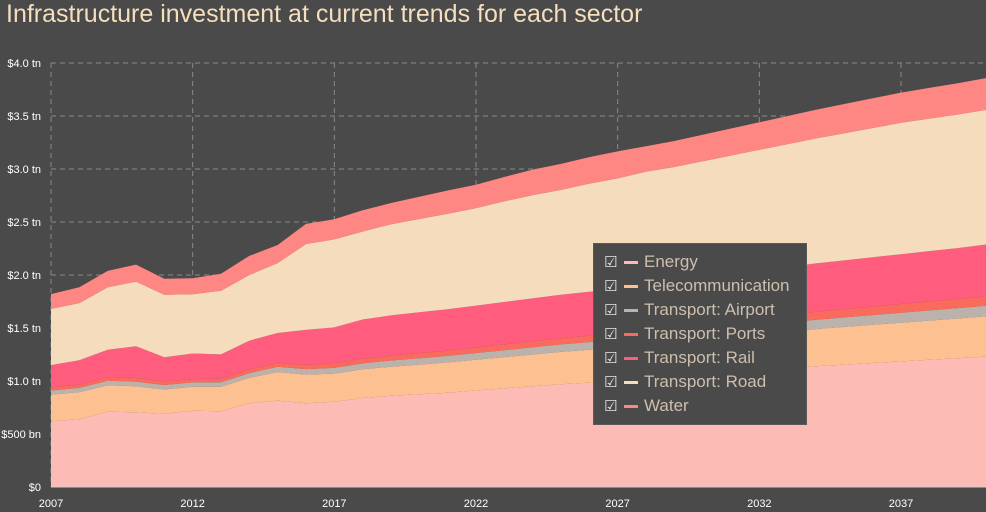 The width and height of the screenshot is (986, 512). I want to click on legend-item-water: ☑ Water, so click(705, 406).